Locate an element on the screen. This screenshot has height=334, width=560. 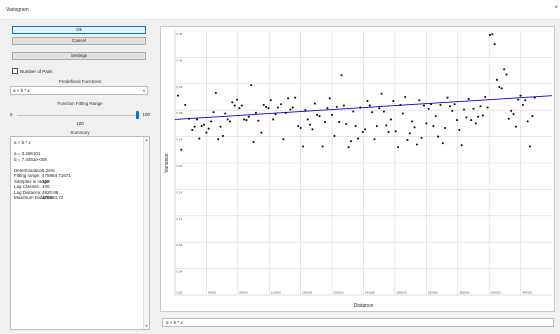
summary-equation: a + b * x is located at coordinates (22, 142).